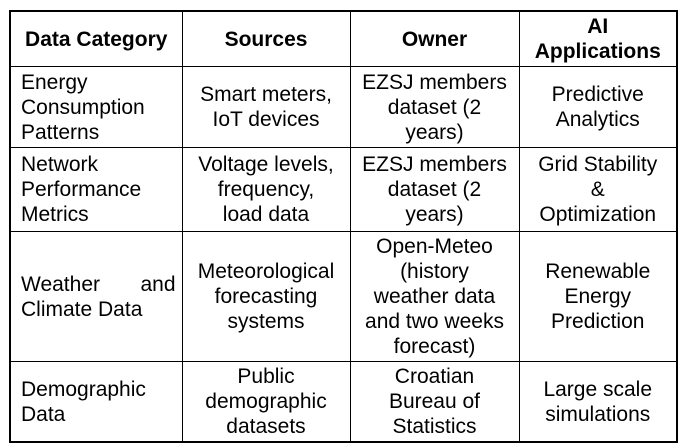 This screenshot has width=685, height=446. Describe the element at coordinates (434, 402) in the screenshot. I see `cell-owner: Croatian Bureau of Statistics` at that location.